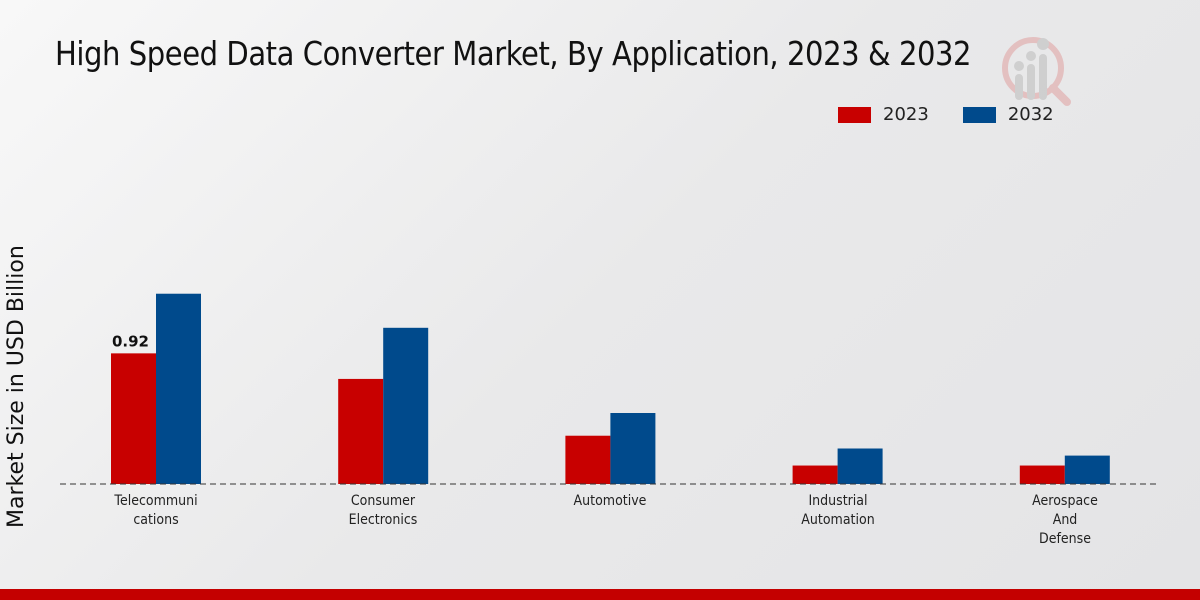 This screenshot has width=1200, height=600. I want to click on x-tick-label: Automotive, so click(610, 501).